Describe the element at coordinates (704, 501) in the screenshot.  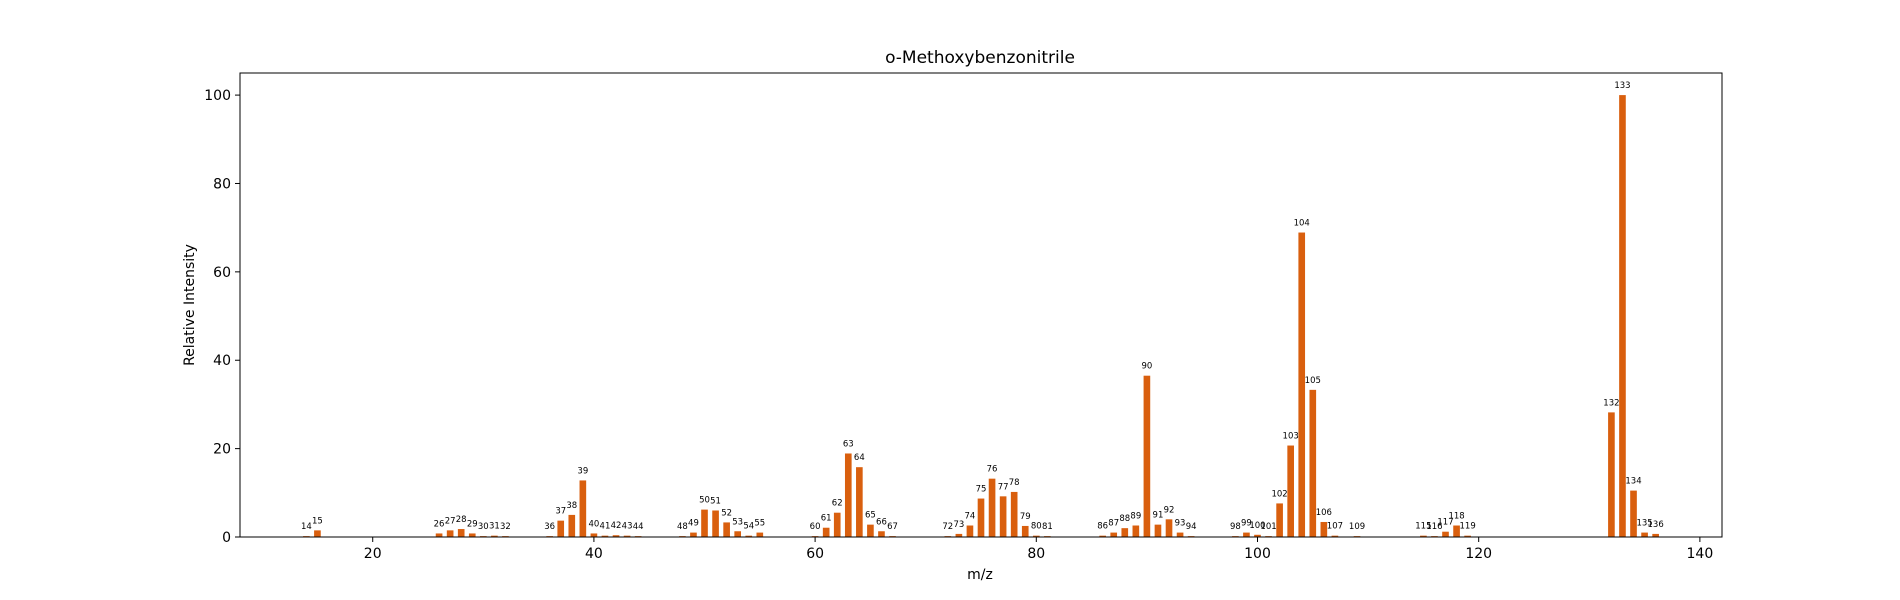
I see `peak-label-50: 50` at that location.